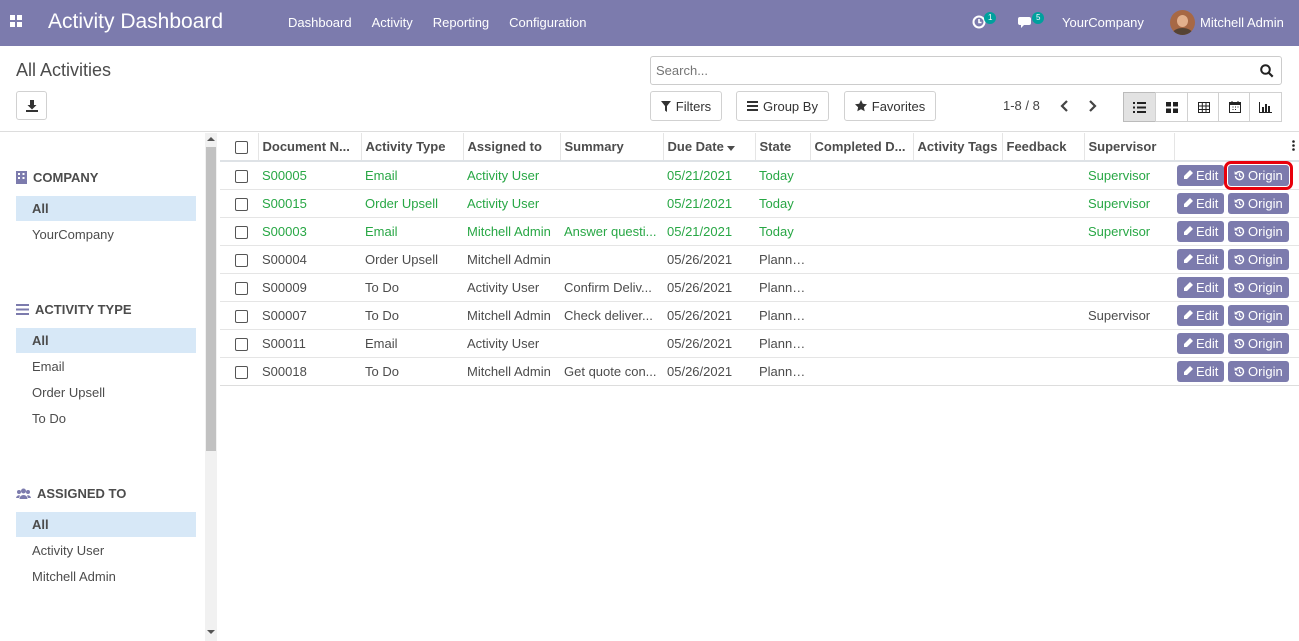 This screenshot has height=641, width=1299. Describe the element at coordinates (1092, 106) in the screenshot. I see `pager-next-icon` at that location.